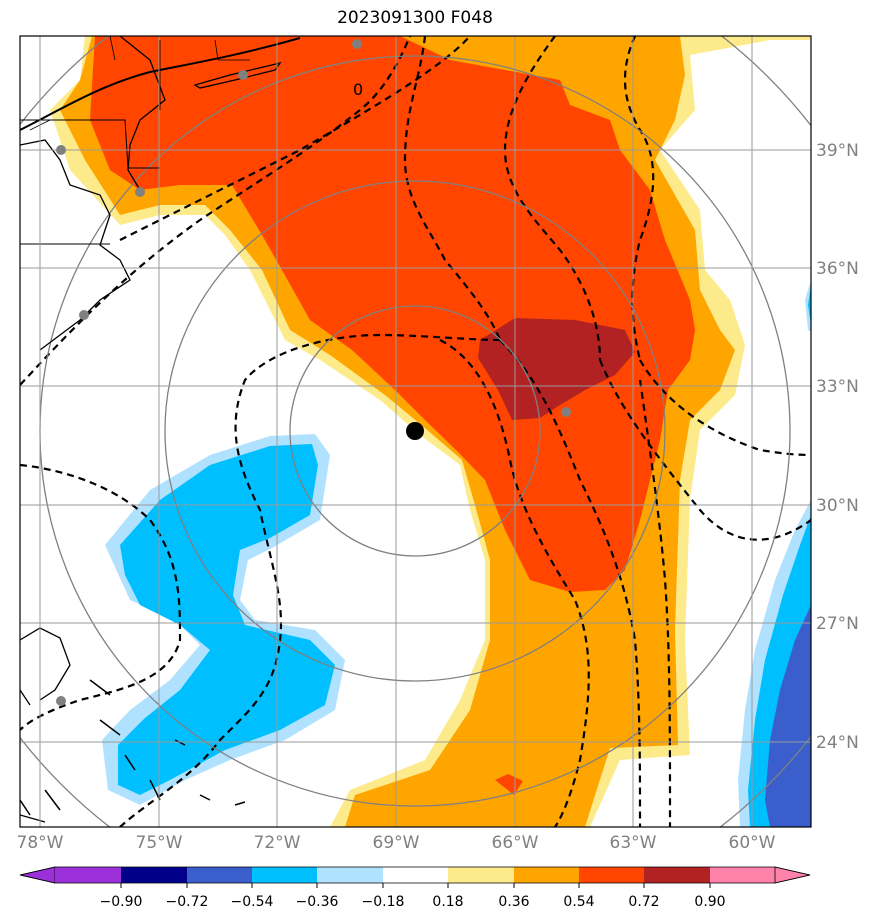 The height and width of the screenshot is (922, 878). What do you see at coordinates (752, 843) in the screenshot?
I see `lon-label-60w: 60°W` at bounding box center [752, 843].